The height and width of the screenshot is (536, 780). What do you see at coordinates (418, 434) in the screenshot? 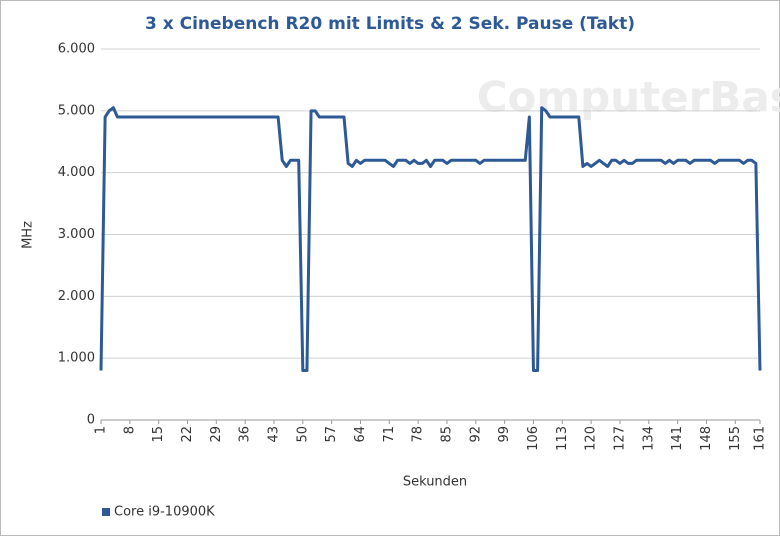
I see `x-tick-label: 78` at bounding box center [418, 434].